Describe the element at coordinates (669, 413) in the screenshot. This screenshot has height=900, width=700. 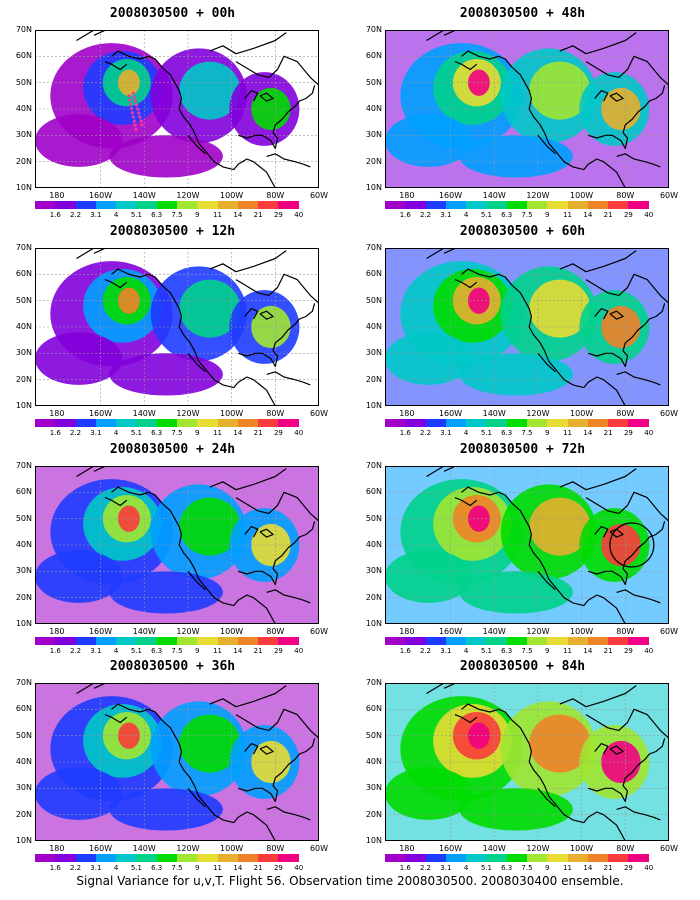
I see `longitude-label: 60W` at that location.